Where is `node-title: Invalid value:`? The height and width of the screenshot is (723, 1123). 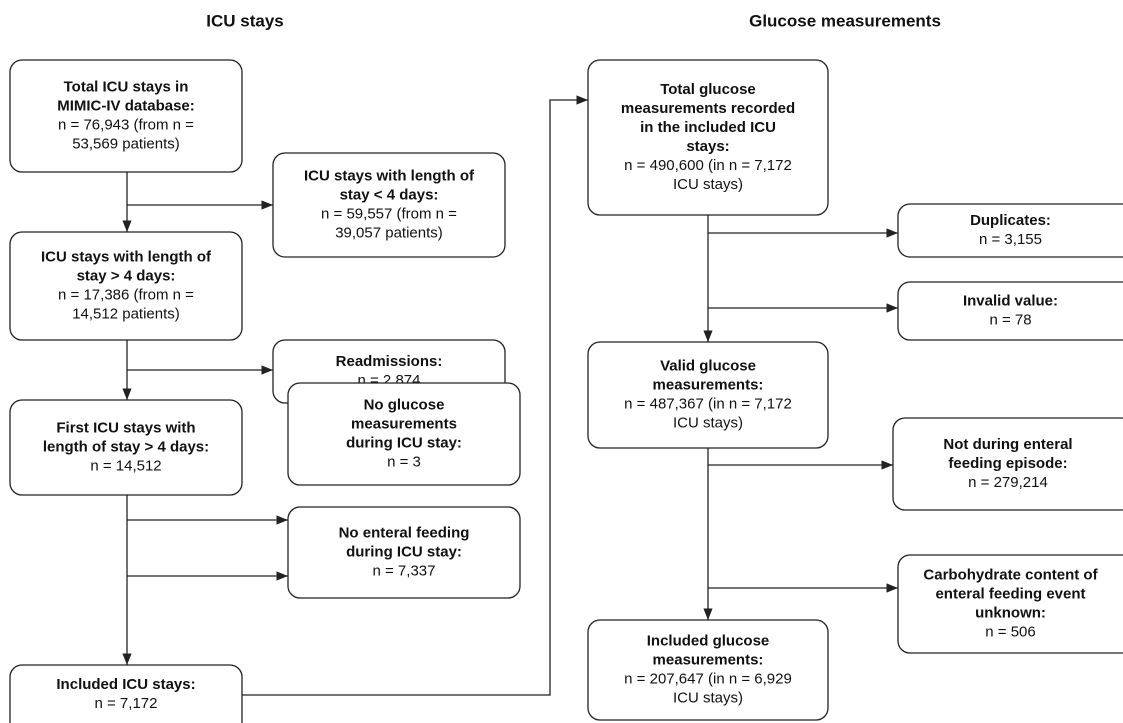 node-title: Invalid value: is located at coordinates (1010, 300).